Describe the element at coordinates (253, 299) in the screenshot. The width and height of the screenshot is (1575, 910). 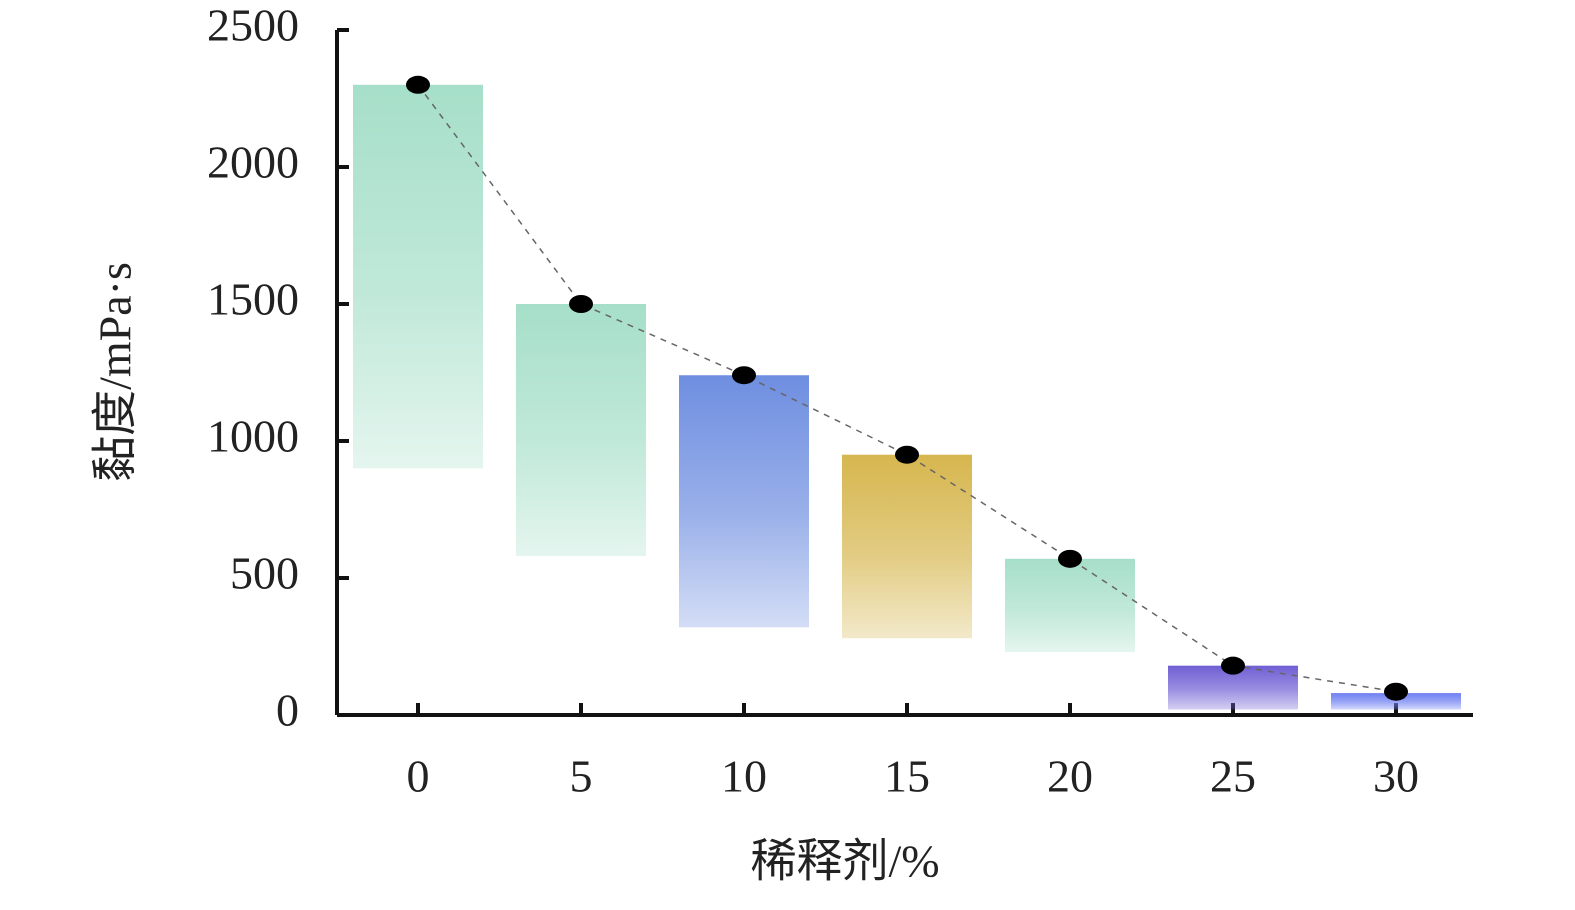
I see `y-tick-label: 1500` at that location.